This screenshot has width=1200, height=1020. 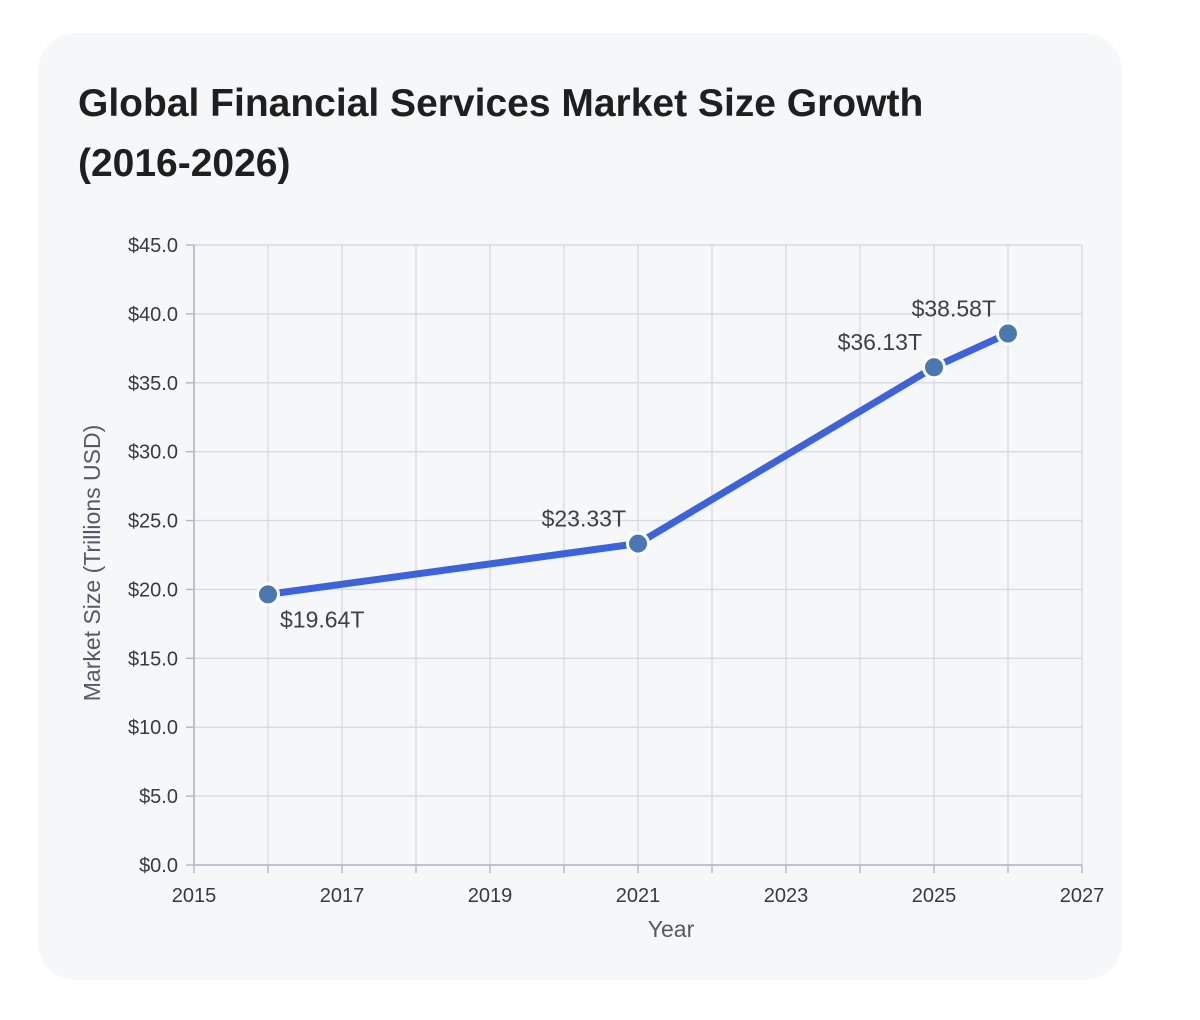 I want to click on y-tick-label: $5.0, so click(x=158, y=797).